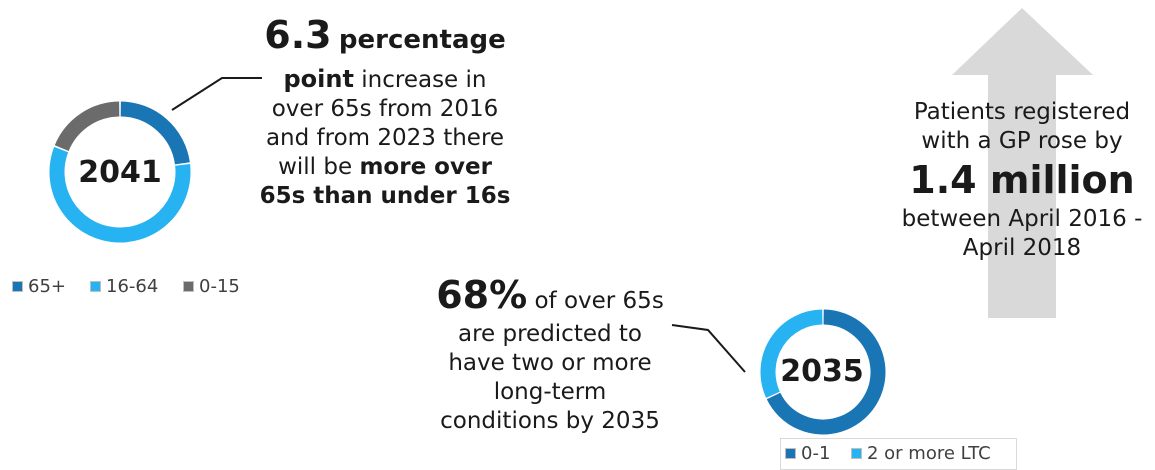 This screenshot has height=470, width=1155. I want to click on legend-swatch-65plus, so click(17, 286).